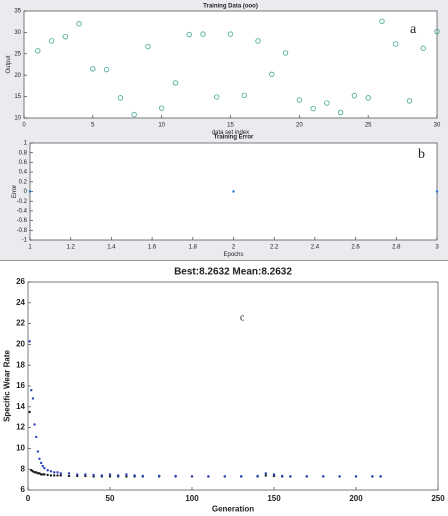  I want to click on y-tick-label: 12, so click(20, 427).